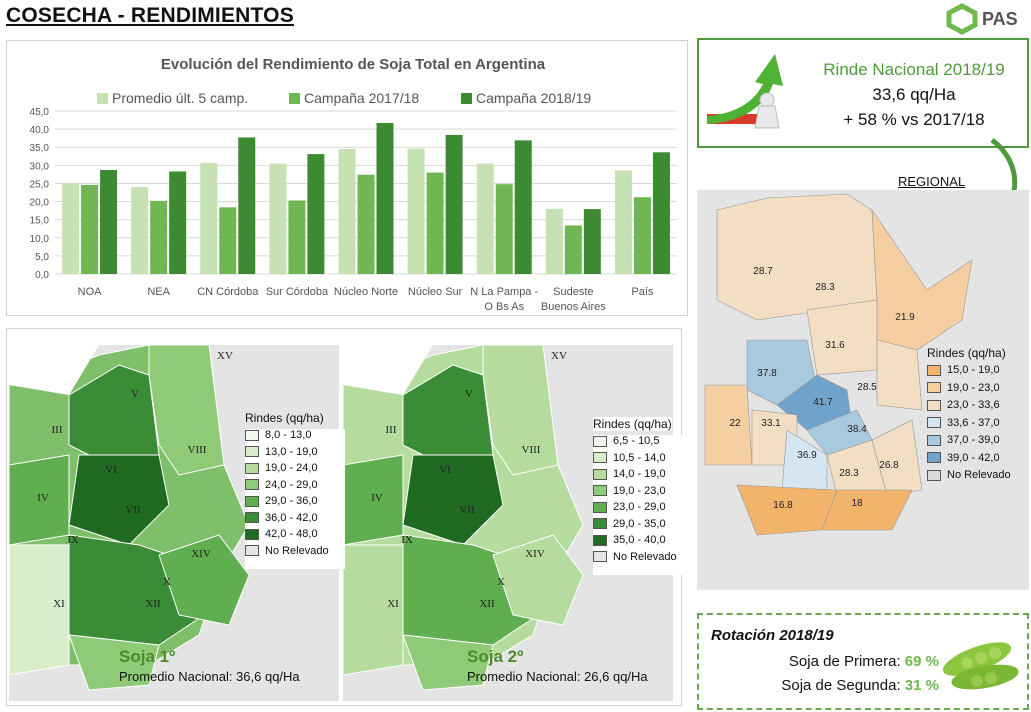 This screenshot has width=1031, height=712. Describe the element at coordinates (639, 490) in the screenshot. I see `soja2-legend-label: 19,0 - 23,0` at that location.